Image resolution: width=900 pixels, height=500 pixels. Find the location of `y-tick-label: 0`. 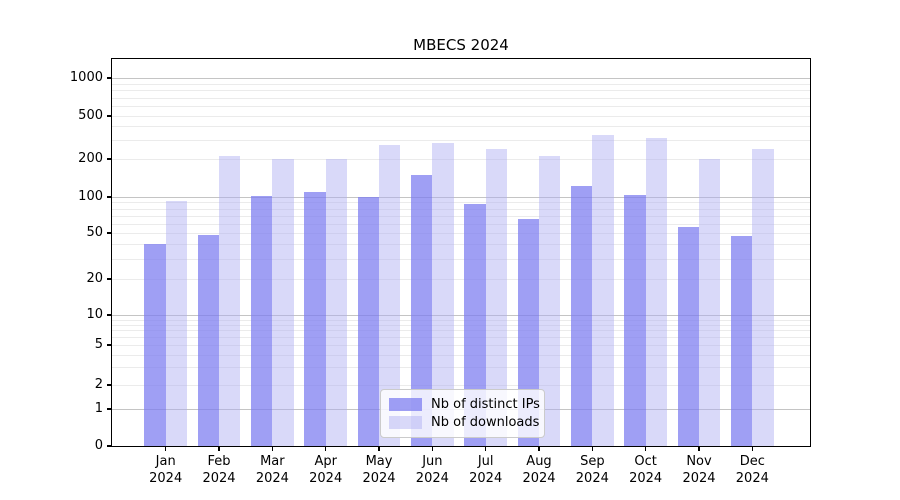

y-tick-label: 0 is located at coordinates (98, 445).